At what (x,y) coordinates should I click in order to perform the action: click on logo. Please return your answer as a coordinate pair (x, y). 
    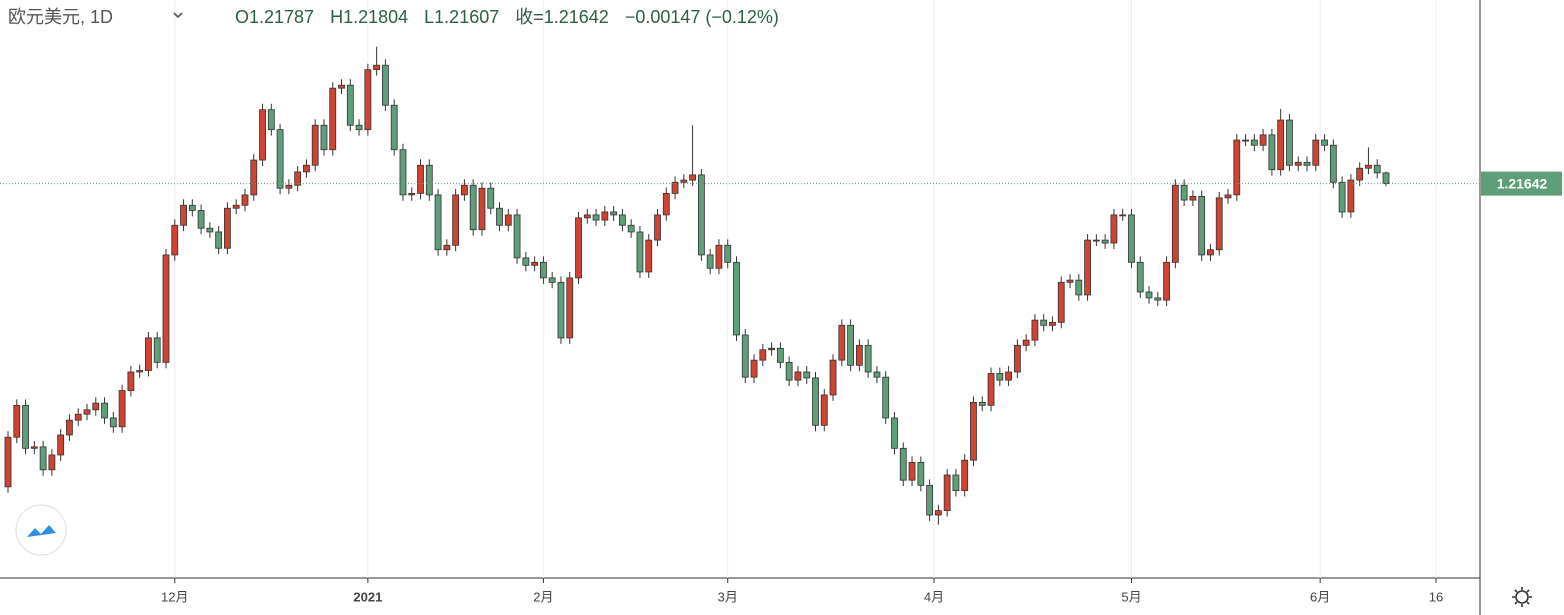
    Looking at the image, I should click on (41, 530).